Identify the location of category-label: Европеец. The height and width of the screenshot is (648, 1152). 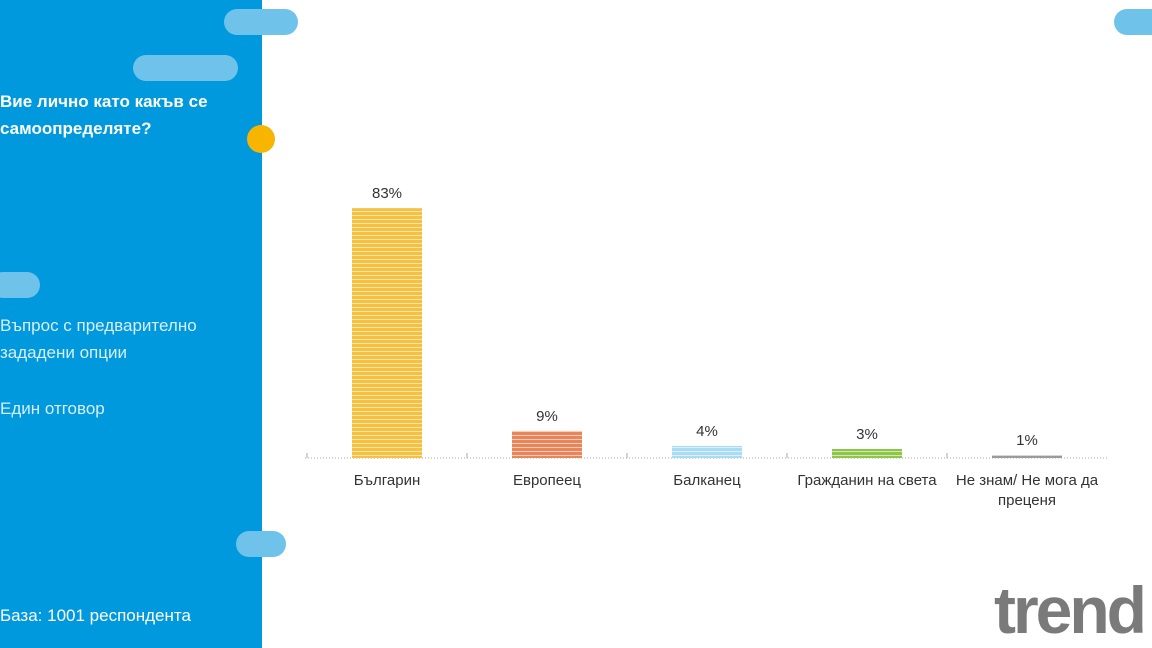
(547, 480).